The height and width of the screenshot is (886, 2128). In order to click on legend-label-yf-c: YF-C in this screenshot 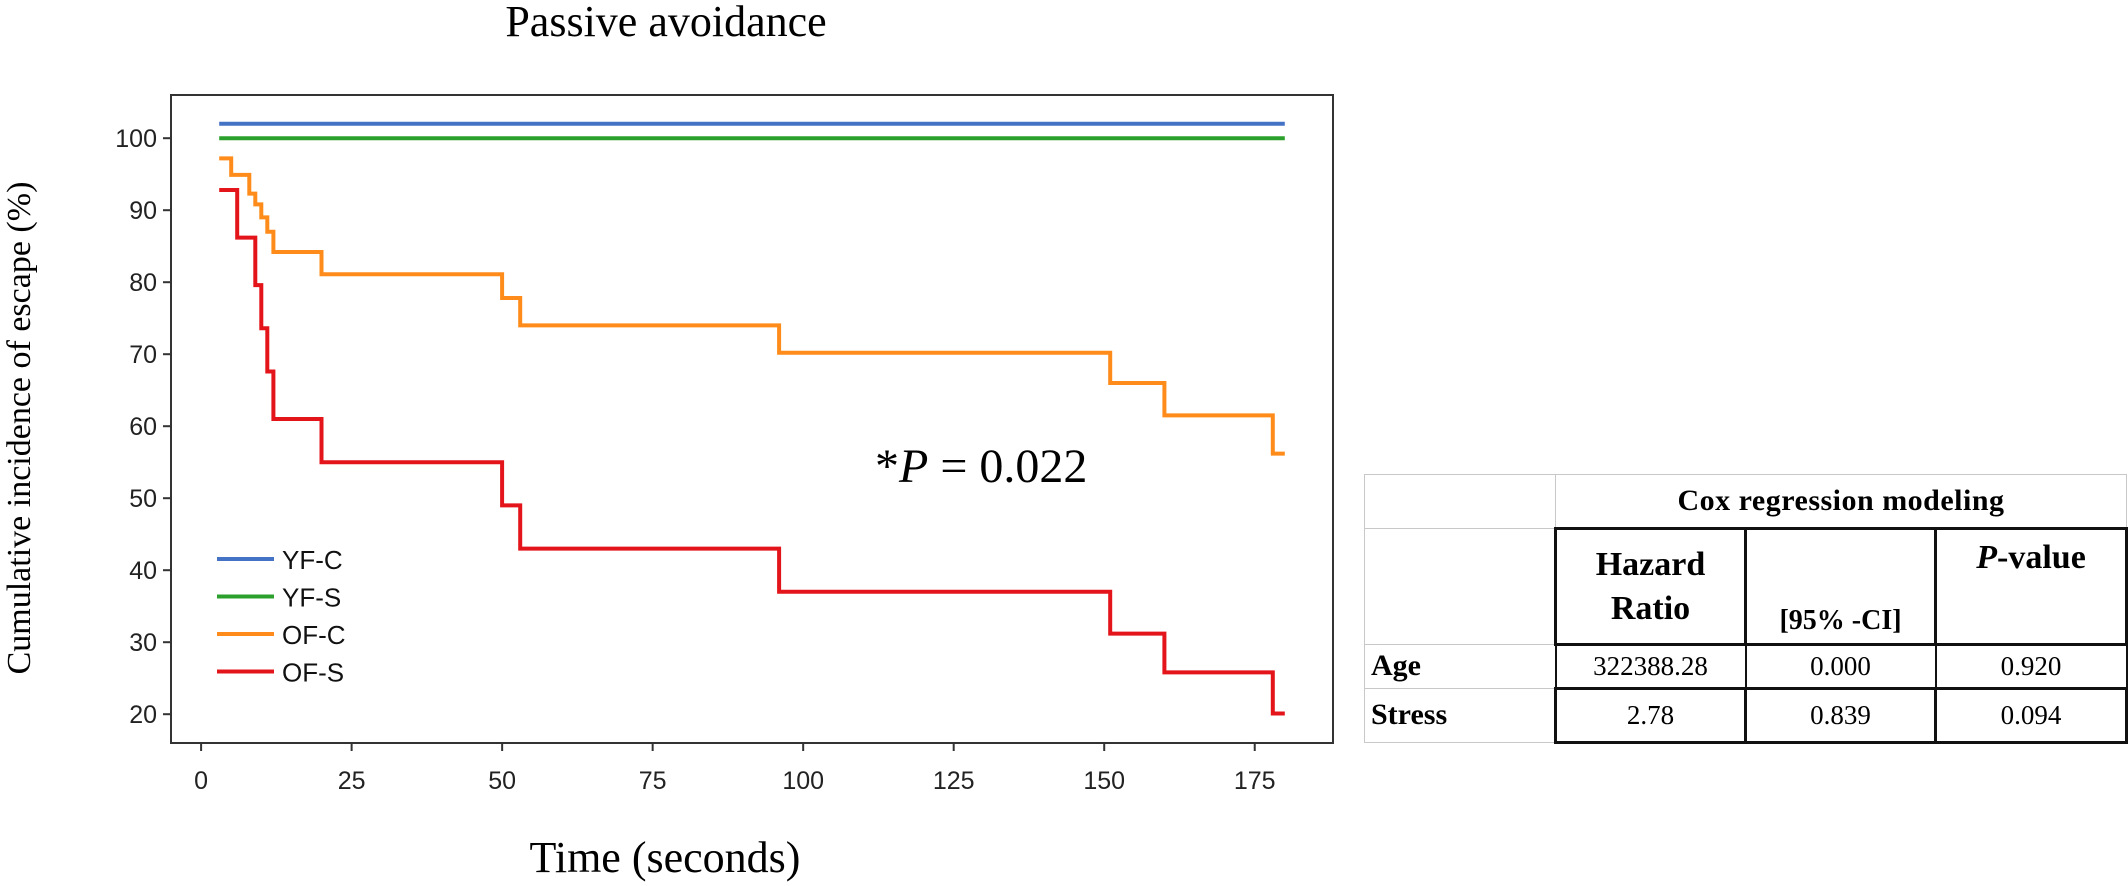, I will do `click(312, 560)`.